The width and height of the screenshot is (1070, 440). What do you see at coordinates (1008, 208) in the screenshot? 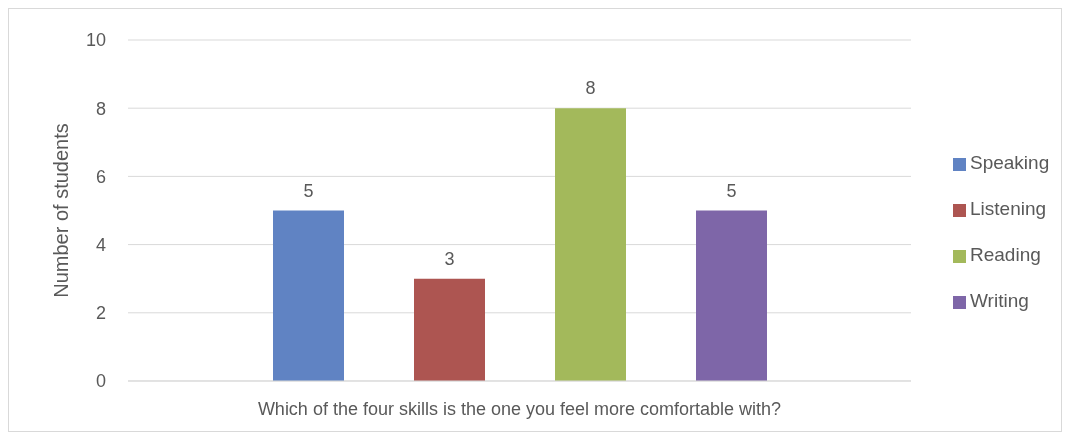
I see `legend-label: Listening` at bounding box center [1008, 208].